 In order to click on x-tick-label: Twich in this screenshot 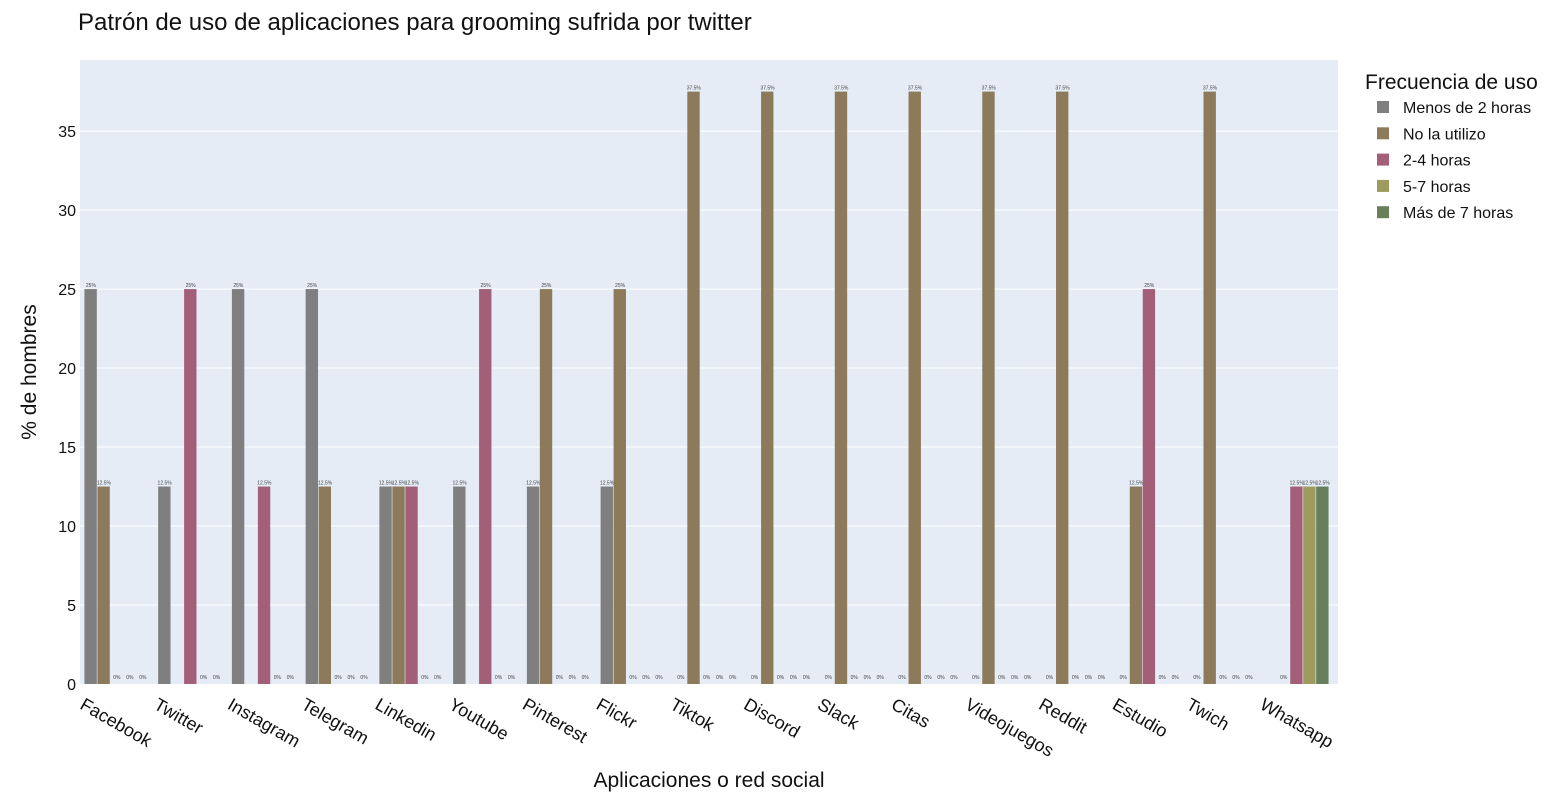, I will do `click(1208, 714)`.